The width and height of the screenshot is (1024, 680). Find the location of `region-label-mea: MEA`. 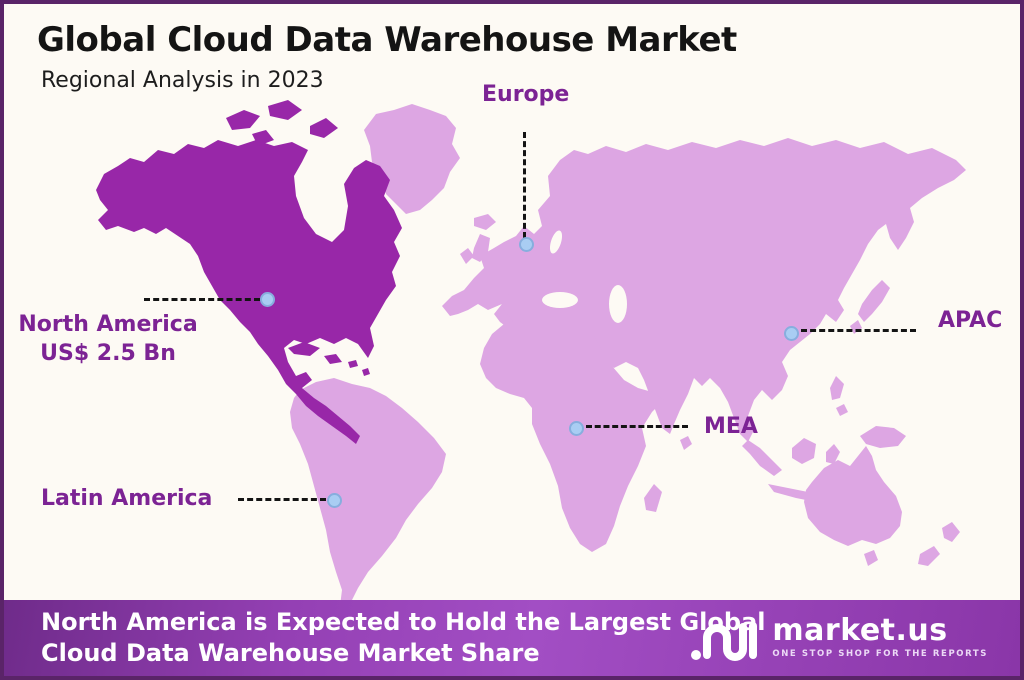

region-label-mea: MEA is located at coordinates (731, 426).